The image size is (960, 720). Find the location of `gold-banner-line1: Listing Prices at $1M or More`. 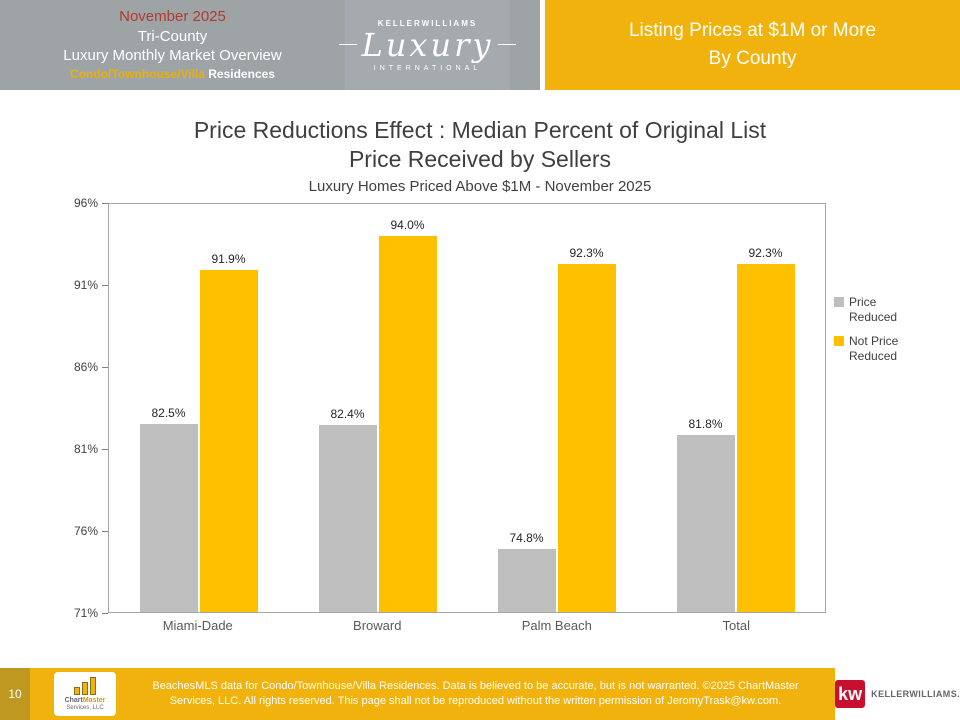

gold-banner-line1: Listing Prices at $1M or More is located at coordinates (752, 30).